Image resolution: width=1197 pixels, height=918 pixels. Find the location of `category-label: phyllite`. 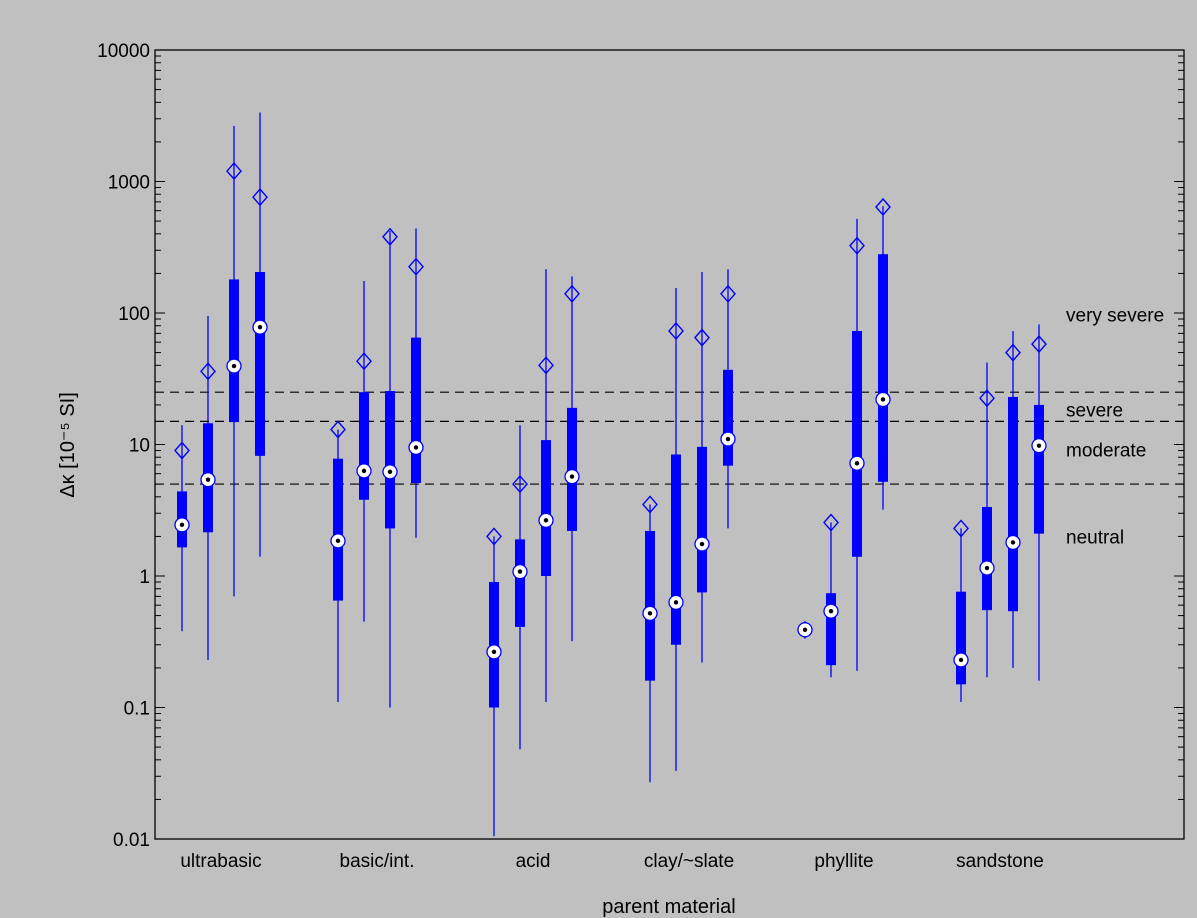

category-label: phyllite is located at coordinates (843, 861).